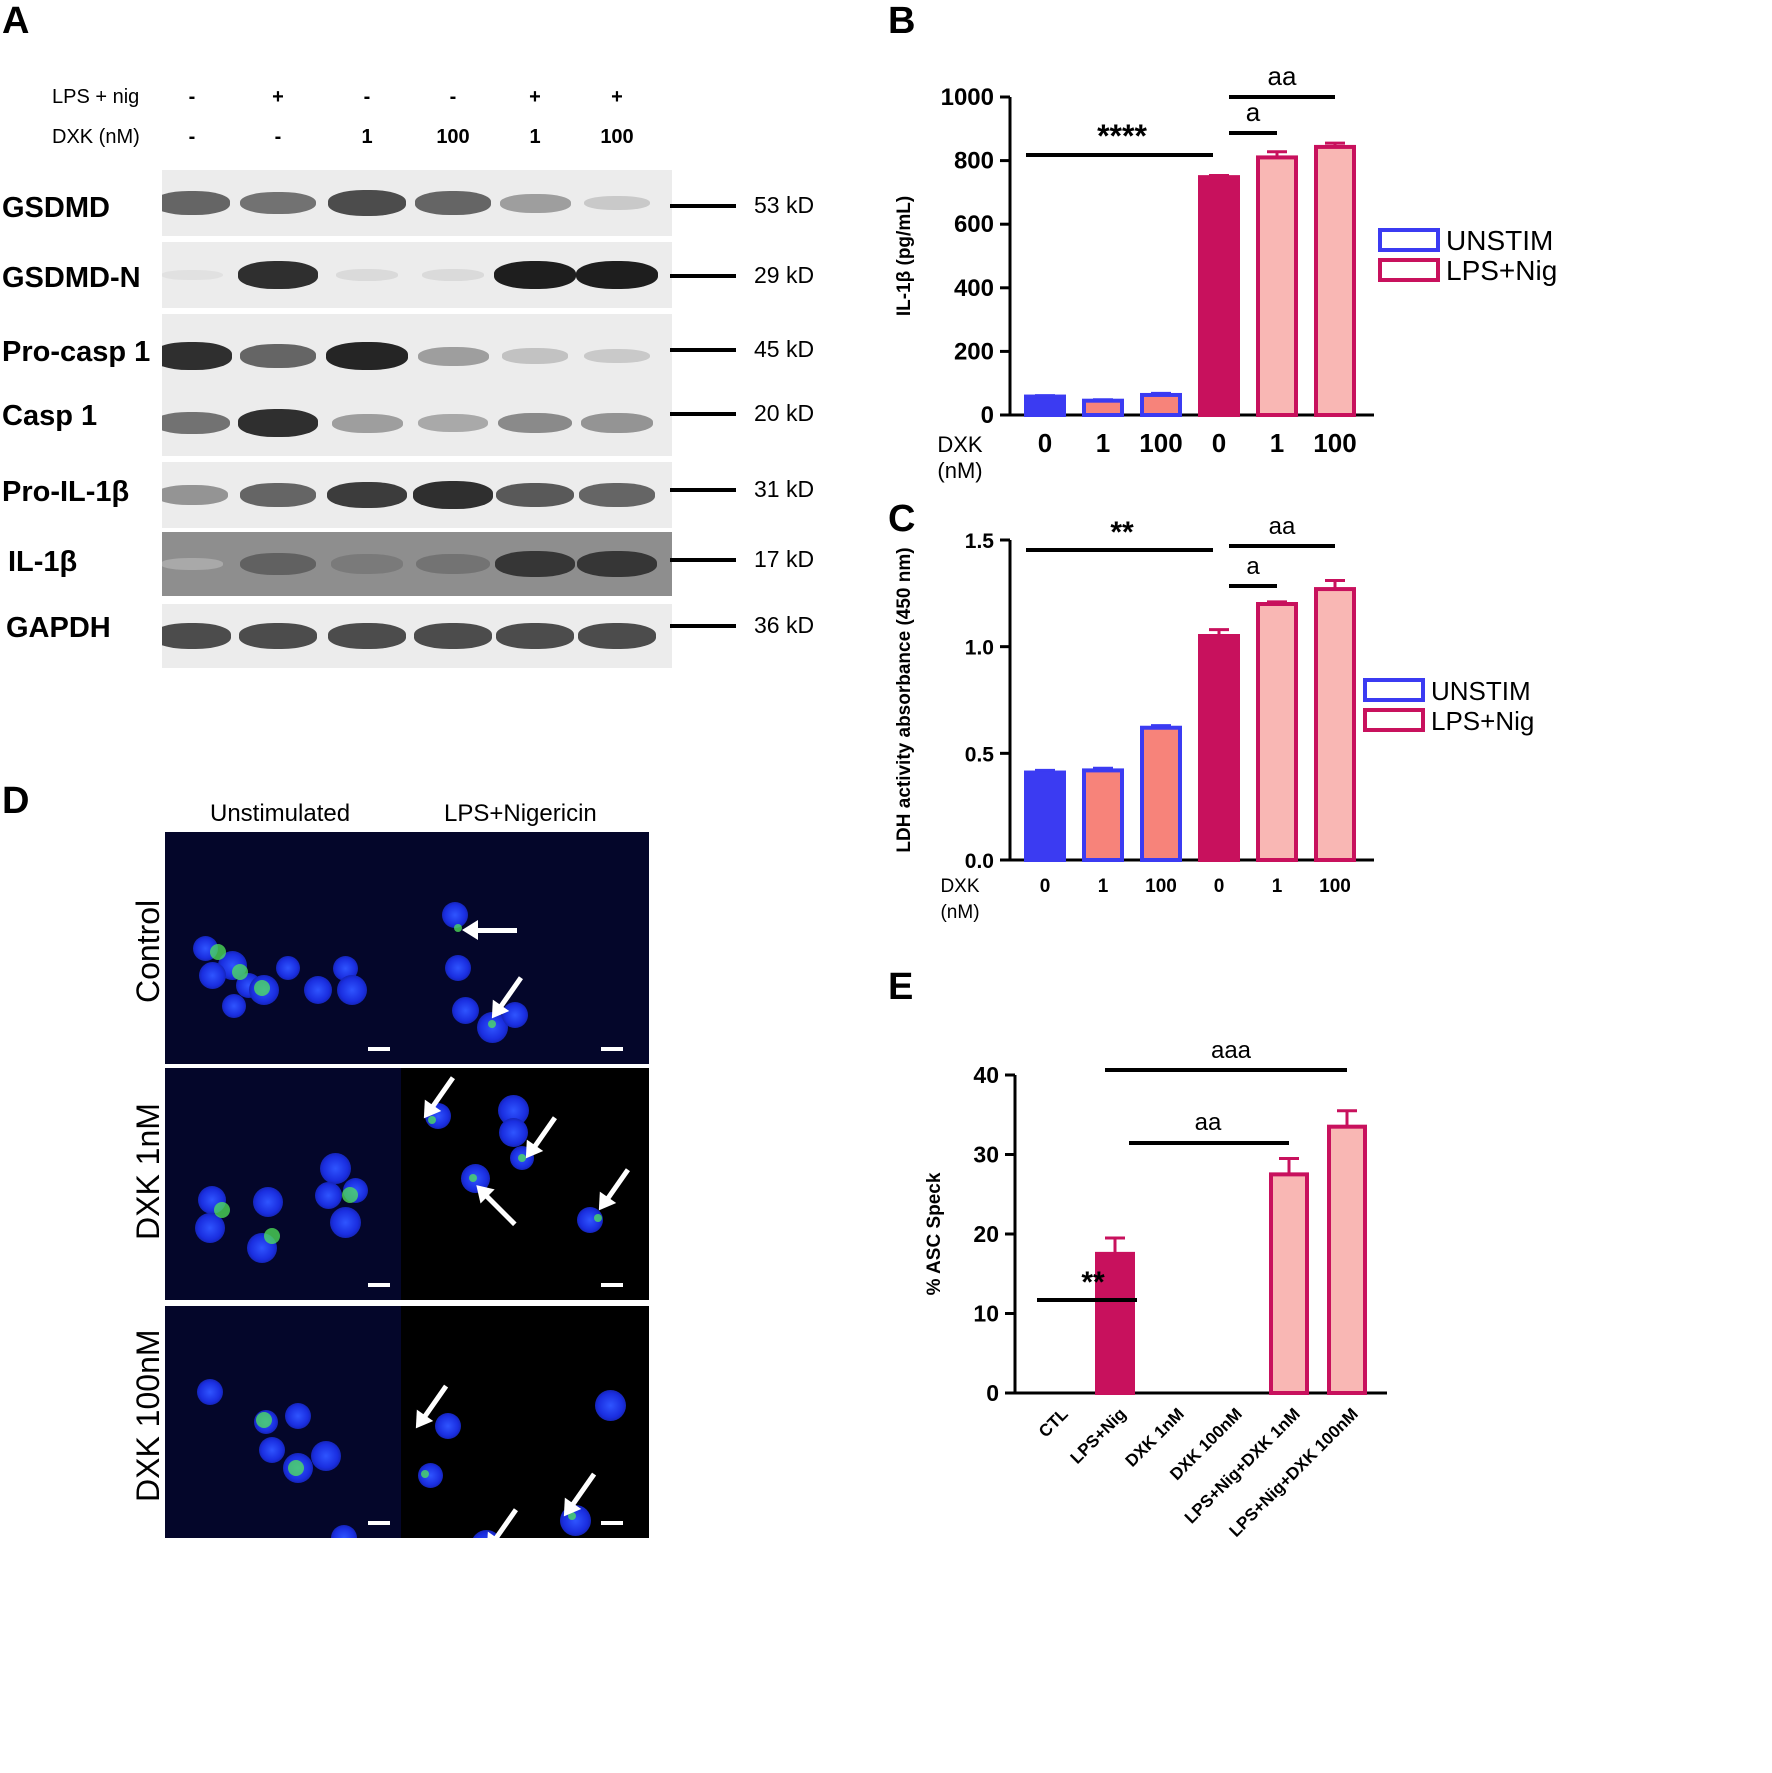  Describe the element at coordinates (1098, 1435) in the screenshot. I see `x-tick-label: LPS+Nig` at that location.